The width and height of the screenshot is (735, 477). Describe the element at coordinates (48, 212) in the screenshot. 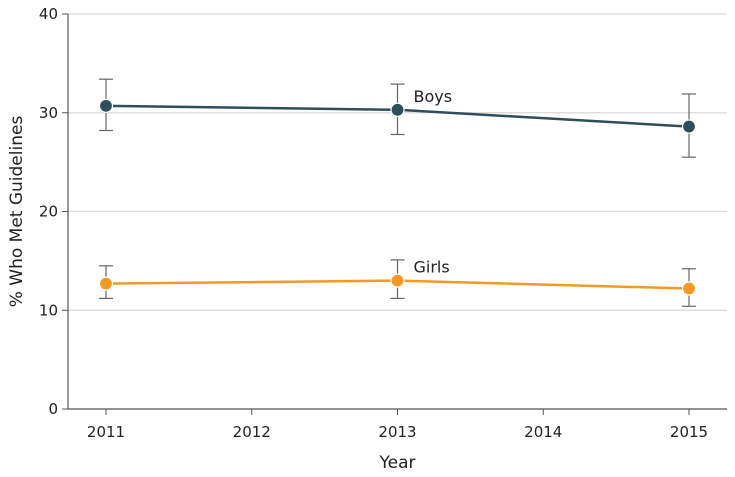

I see `y-tick-label: 20` at that location.